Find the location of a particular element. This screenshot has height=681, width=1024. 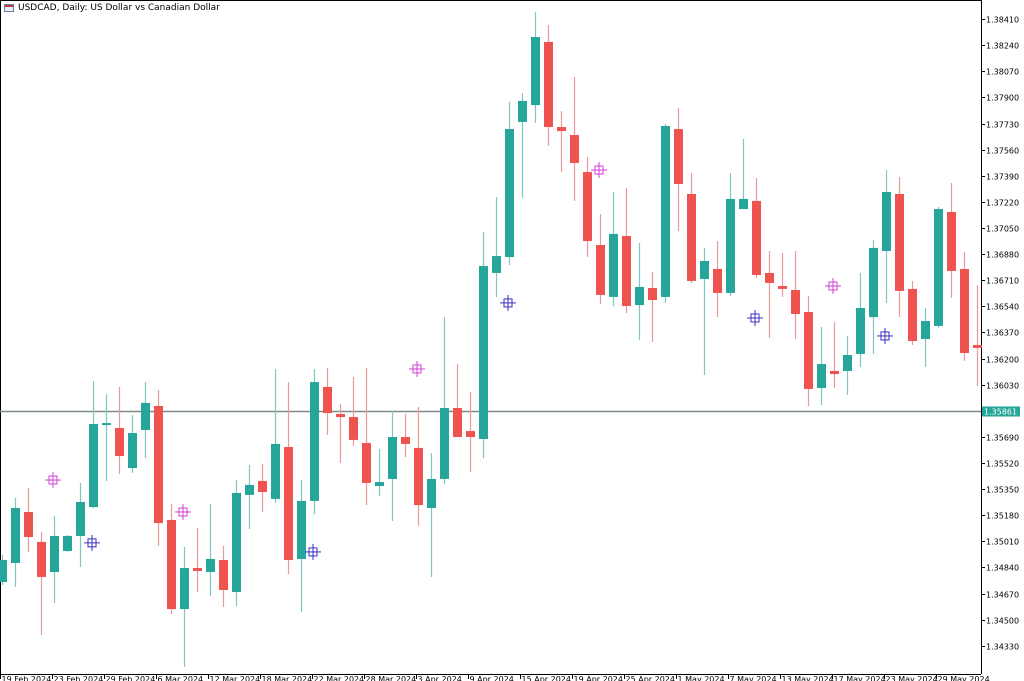

time-tick-label: 9 Apr 2024 is located at coordinates (492, 678).